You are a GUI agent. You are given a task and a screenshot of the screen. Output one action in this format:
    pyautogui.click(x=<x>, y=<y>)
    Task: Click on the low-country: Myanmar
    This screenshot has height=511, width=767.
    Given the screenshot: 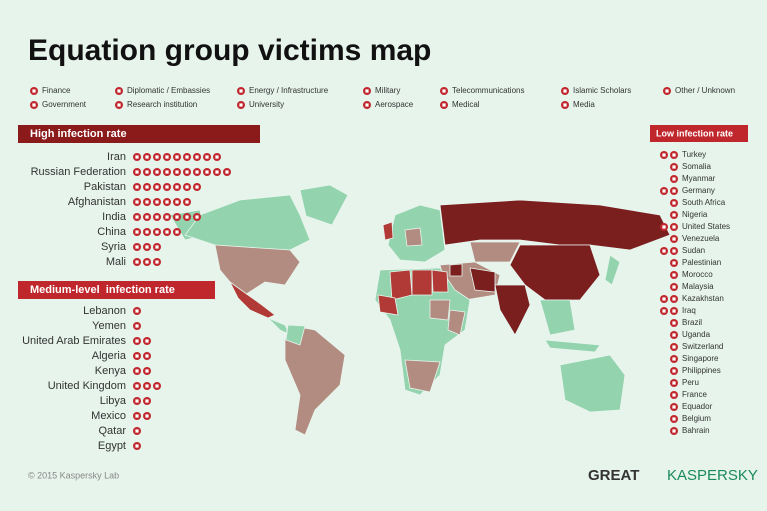 What is the action you would take?
    pyautogui.click(x=699, y=178)
    